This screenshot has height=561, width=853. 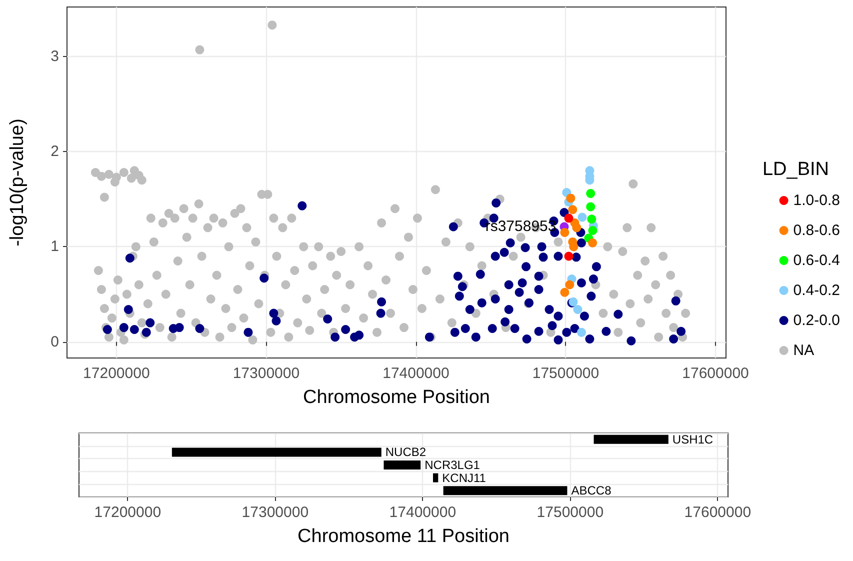 I want to click on legend-label: 1.0-0.8, so click(x=816, y=200).